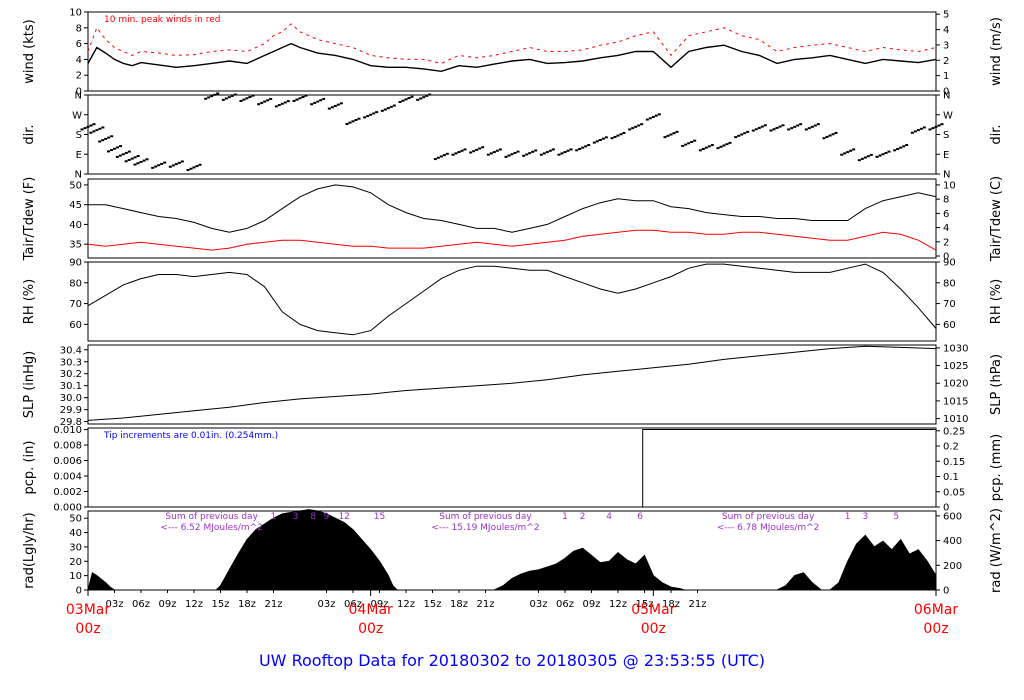 Image resolution: width=1024 pixels, height=700 pixels. I want to click on tick-label-right: 0.15, so click(954, 462).